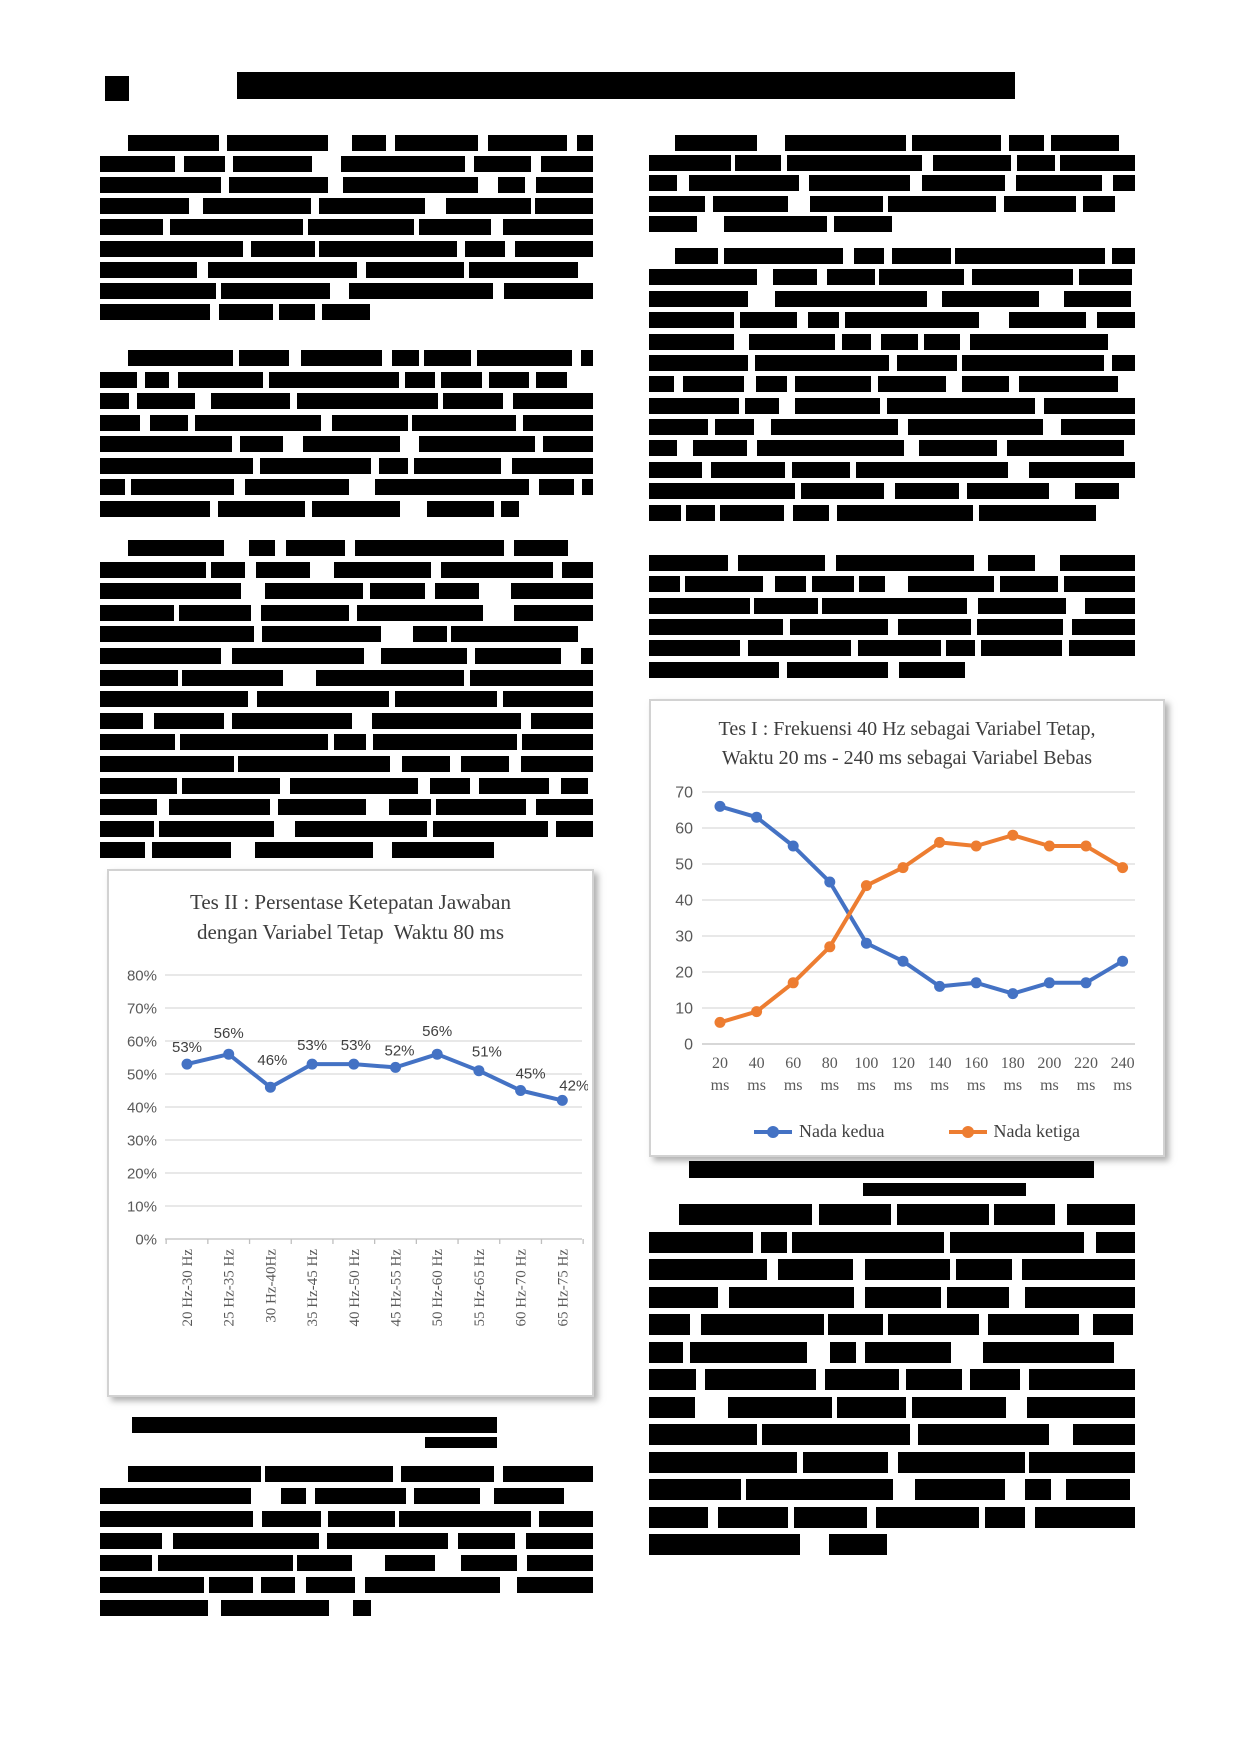 This screenshot has height=1754, width=1240. I want to click on y-tick-label: 40%, so click(142, 1108).